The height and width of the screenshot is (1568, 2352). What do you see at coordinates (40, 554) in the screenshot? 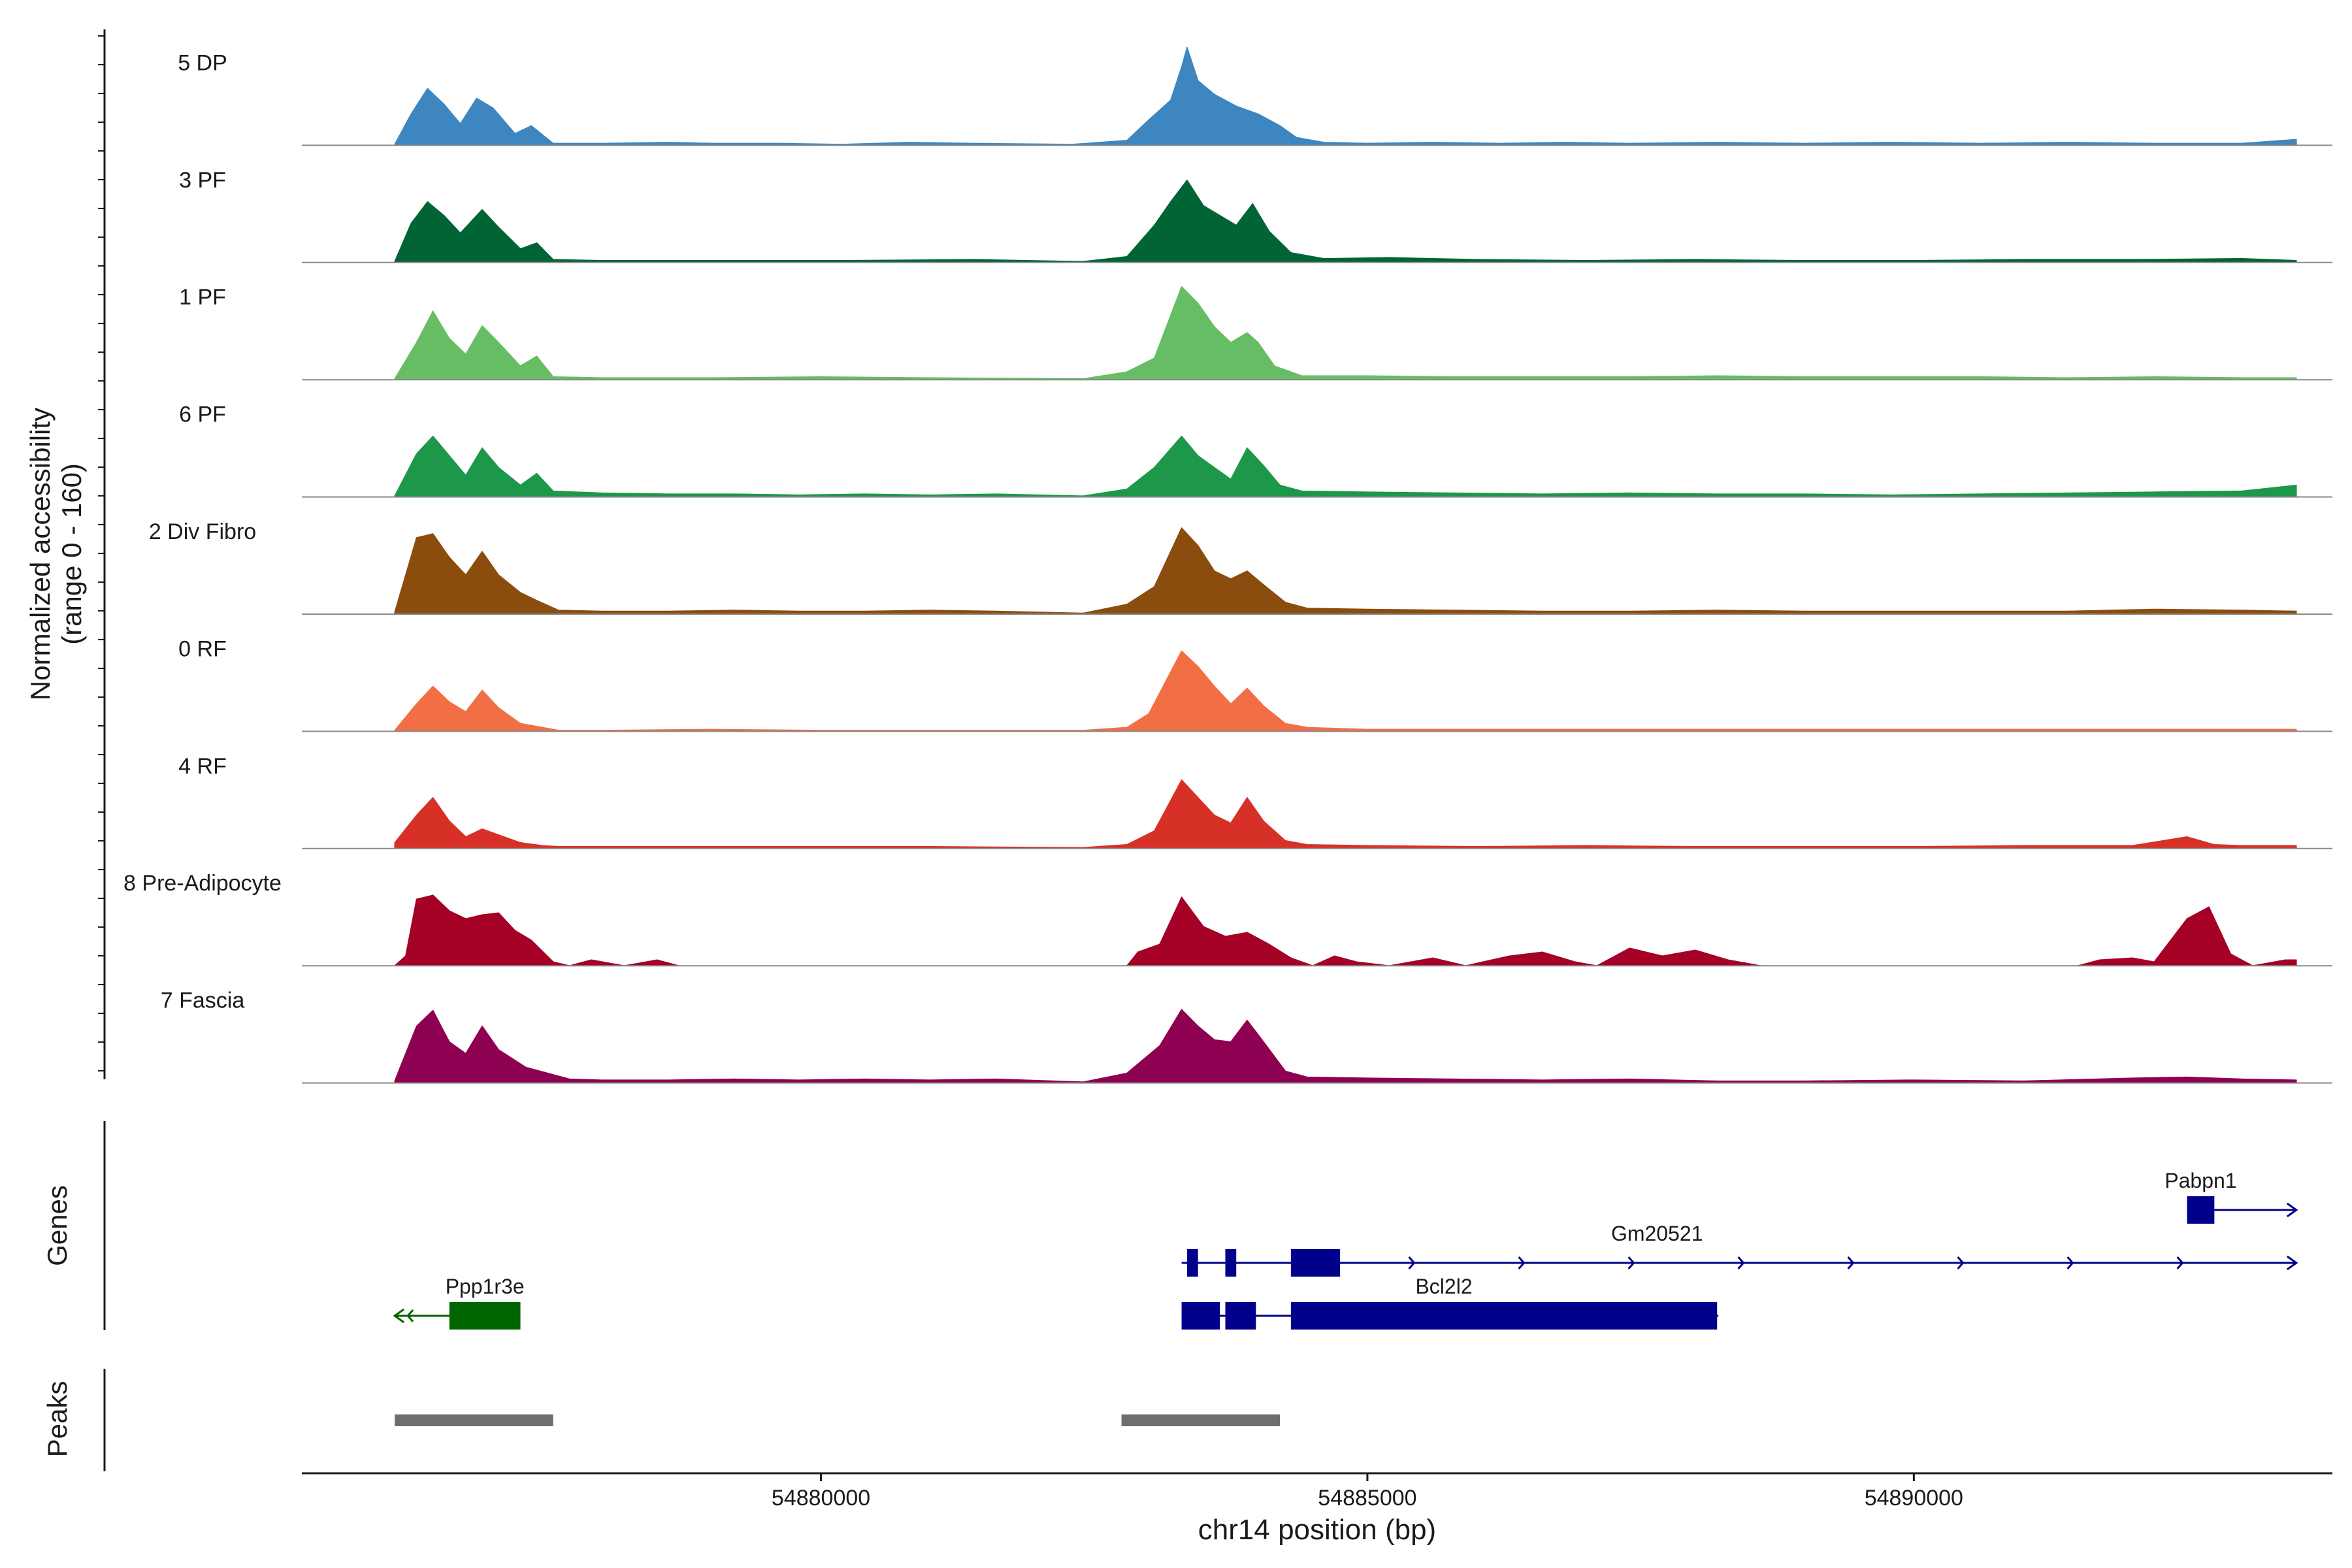
I see `y-axis-title: Normalized accessibility` at bounding box center [40, 554].